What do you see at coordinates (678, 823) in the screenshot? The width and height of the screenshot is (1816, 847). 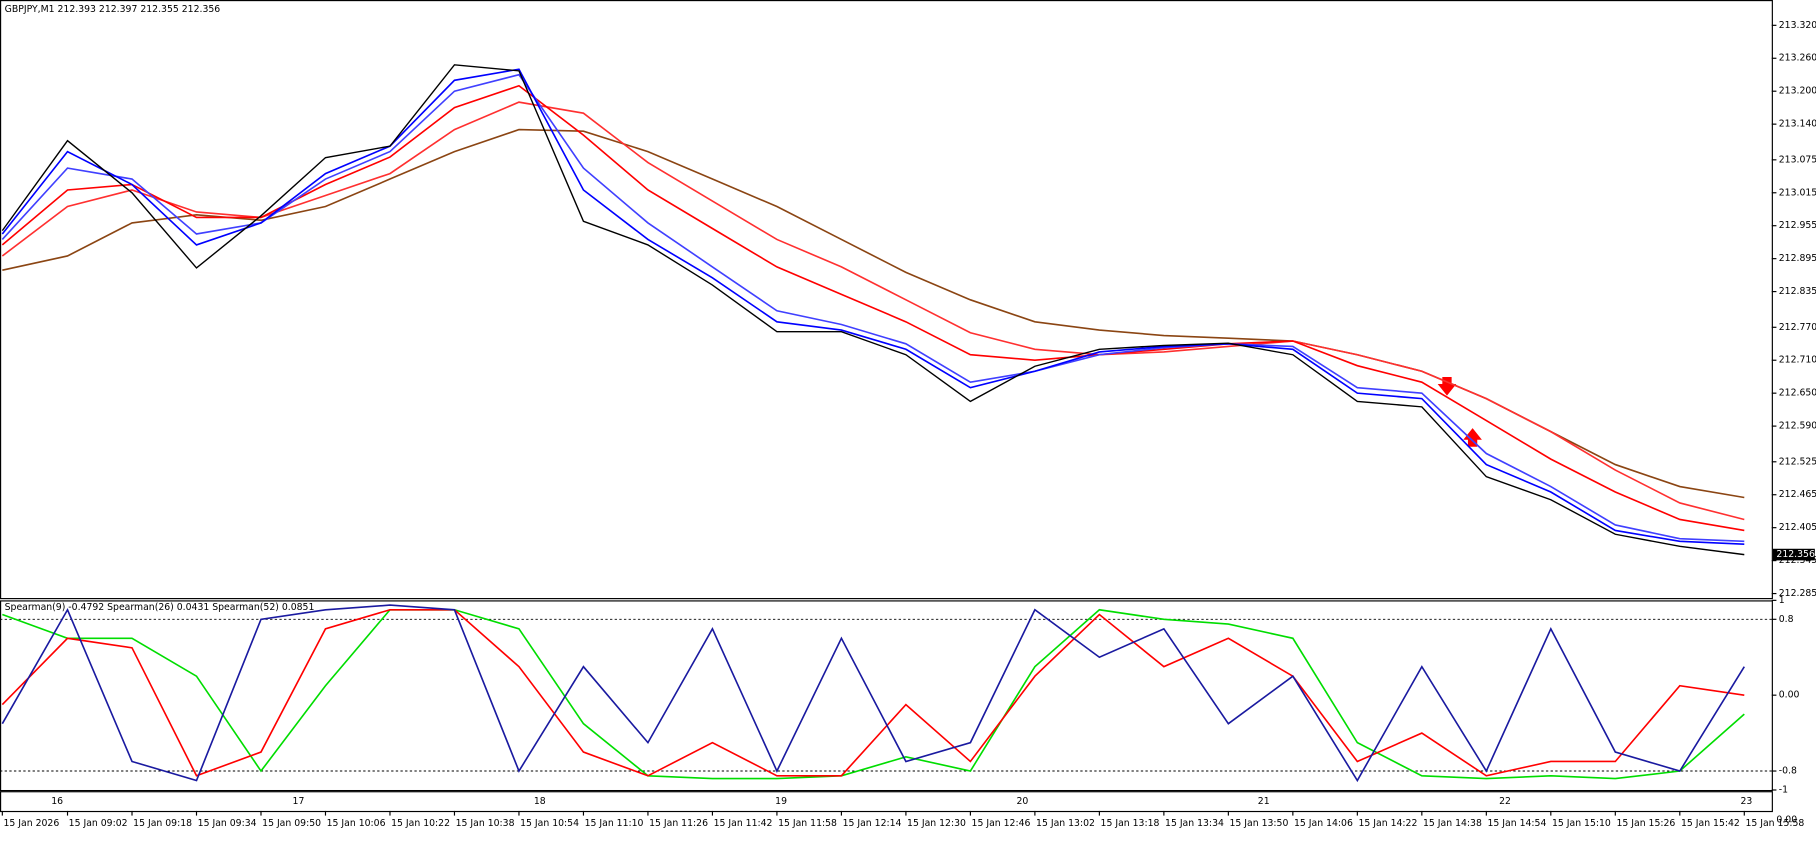 I see `x-tick-label: 15 Jan 11:26` at bounding box center [678, 823].